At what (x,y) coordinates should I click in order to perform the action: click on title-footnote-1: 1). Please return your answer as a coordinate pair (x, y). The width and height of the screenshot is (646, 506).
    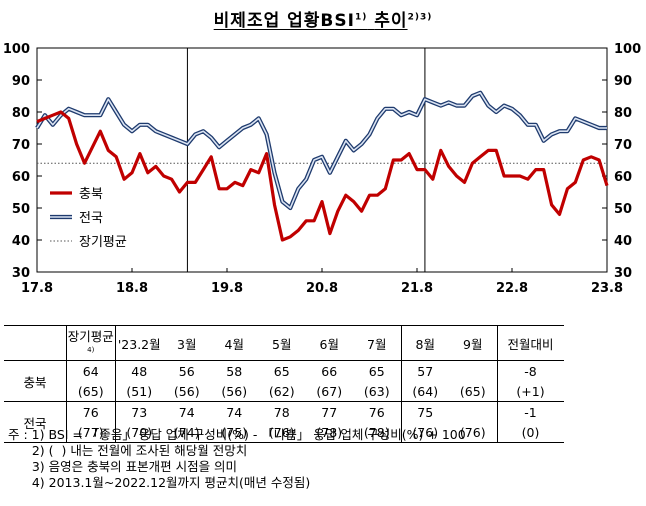
    Looking at the image, I should click on (361, 17).